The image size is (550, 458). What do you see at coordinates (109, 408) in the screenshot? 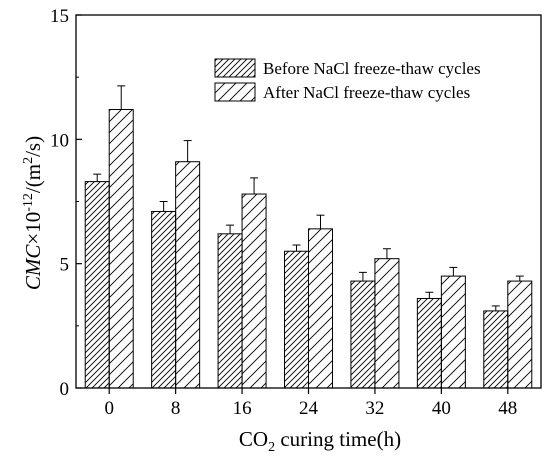
I see `x-tick-label-0: 0` at bounding box center [109, 408].